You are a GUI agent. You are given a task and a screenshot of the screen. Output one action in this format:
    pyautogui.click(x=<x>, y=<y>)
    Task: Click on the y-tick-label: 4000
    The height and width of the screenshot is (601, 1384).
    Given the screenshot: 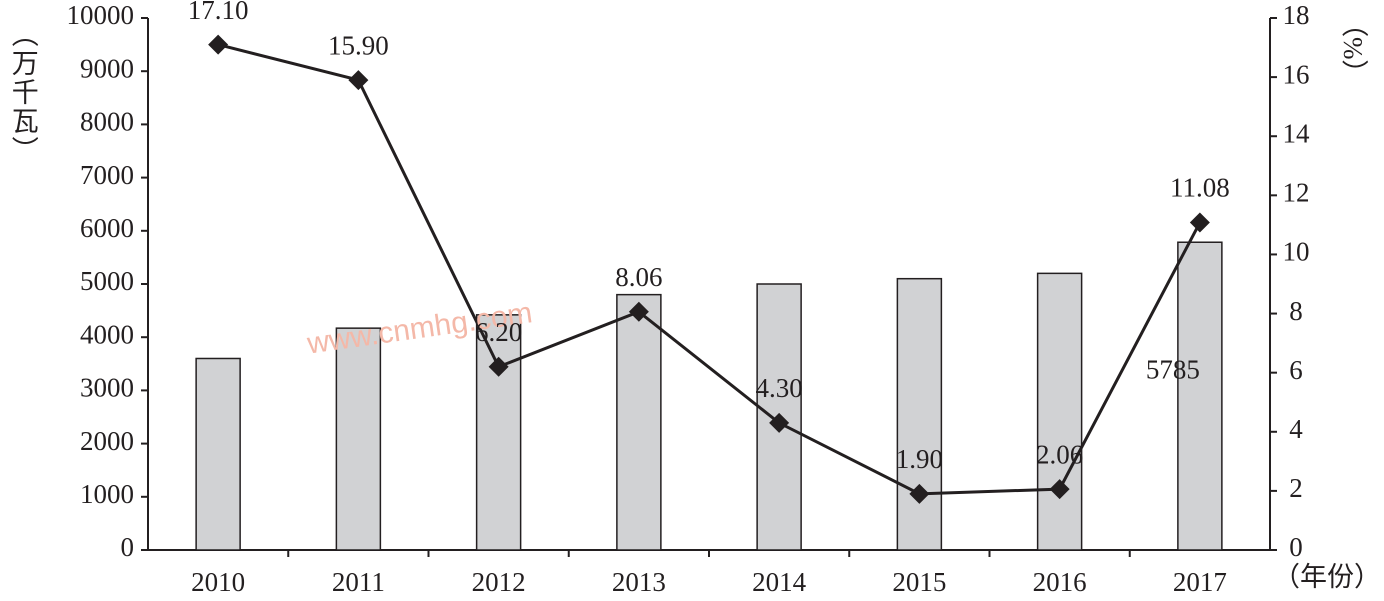 What is the action you would take?
    pyautogui.click(x=107, y=334)
    